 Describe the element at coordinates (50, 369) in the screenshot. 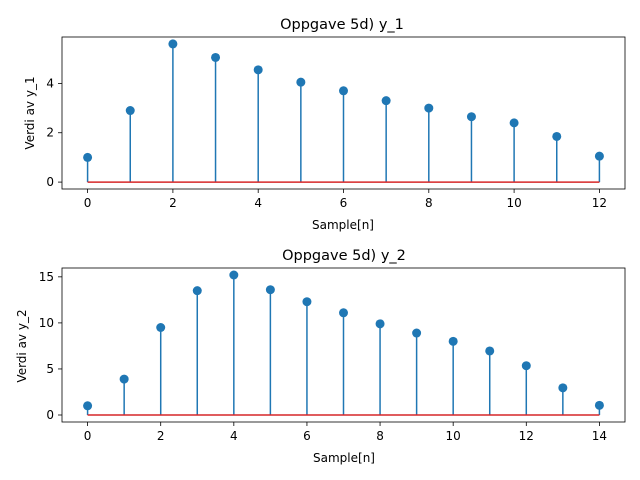

I see `y-tick-label: 5` at that location.